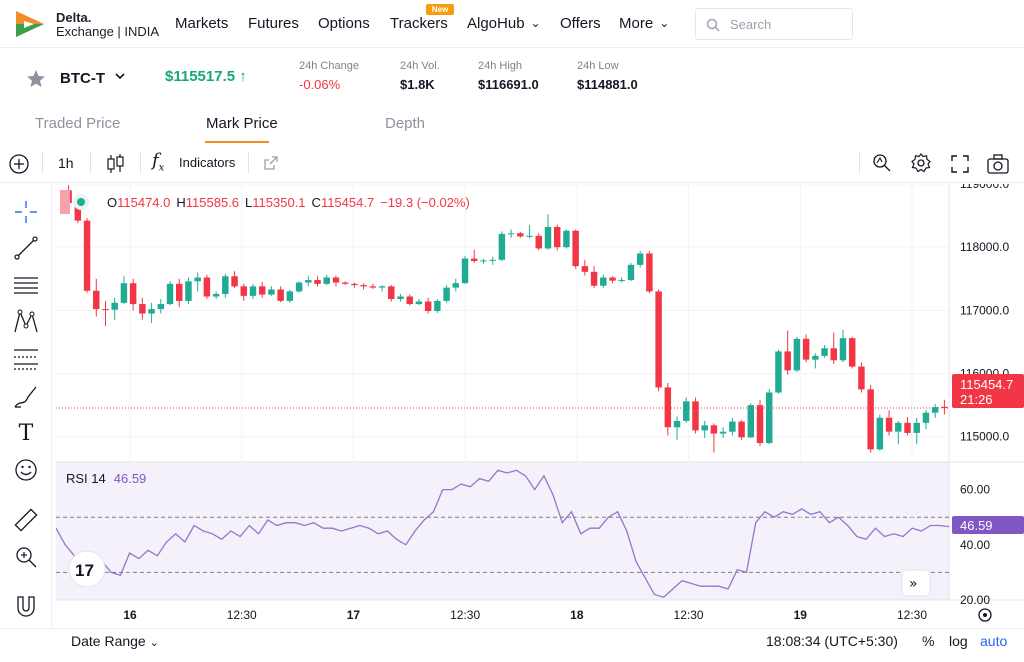  Describe the element at coordinates (916, 583) in the screenshot. I see `scroll-to-realtime-button` at that location.